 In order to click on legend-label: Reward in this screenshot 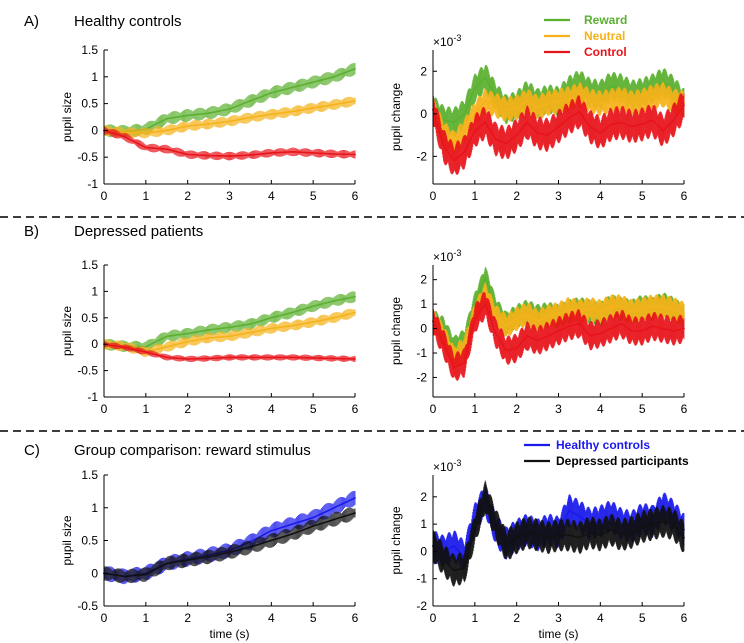, I will do `click(605, 20)`.